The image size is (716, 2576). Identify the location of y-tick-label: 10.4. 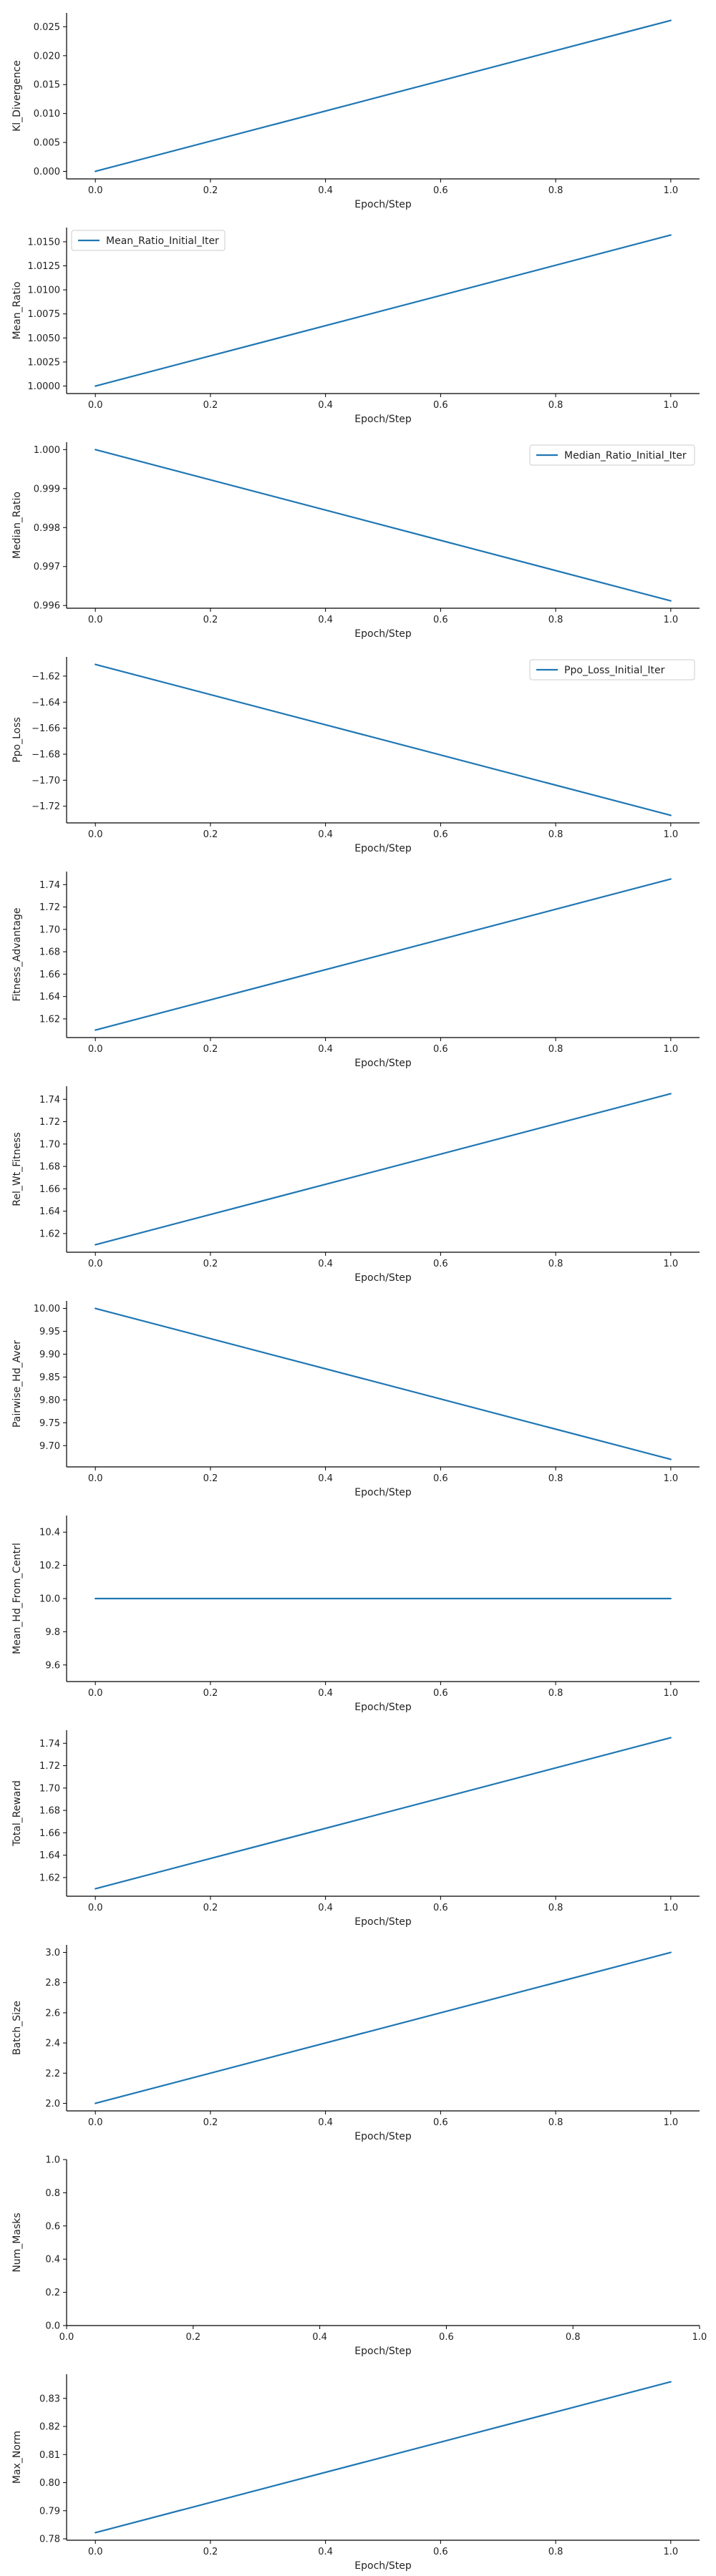
(49, 1533).